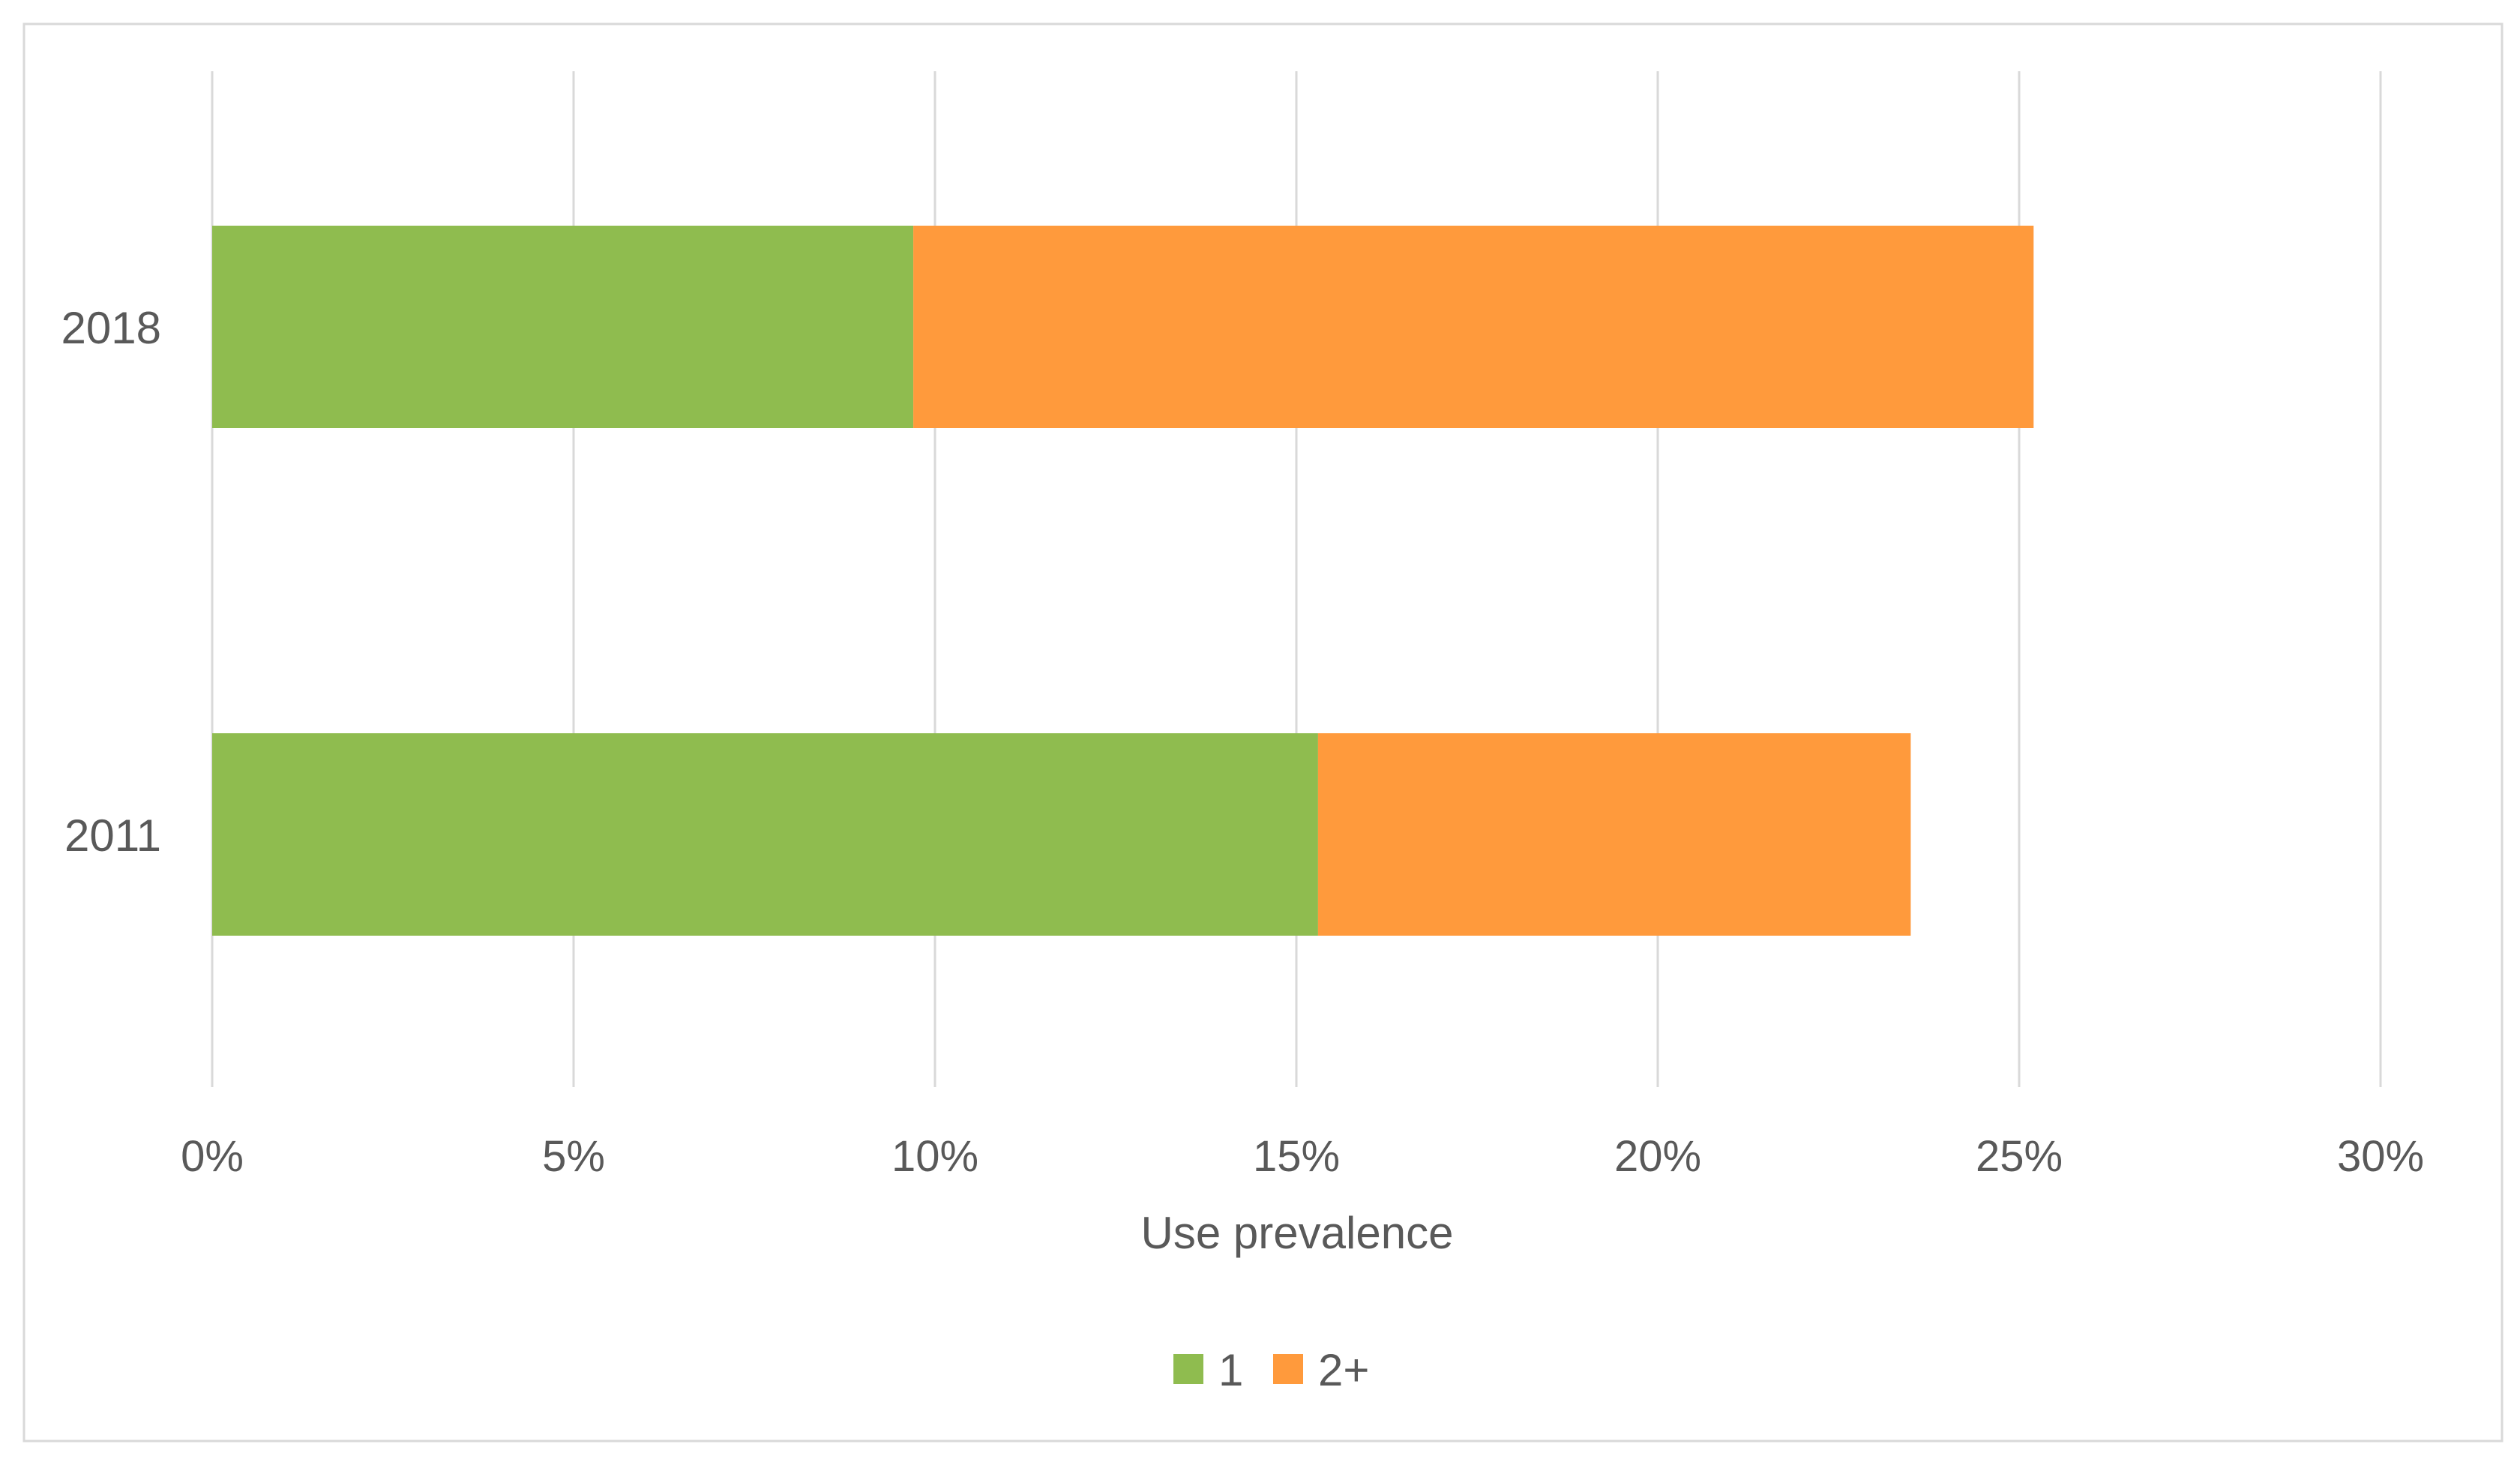 Image resolution: width=2520 pixels, height=1465 pixels. What do you see at coordinates (112, 835) in the screenshot?
I see `category-label-2011: 2011` at bounding box center [112, 835].